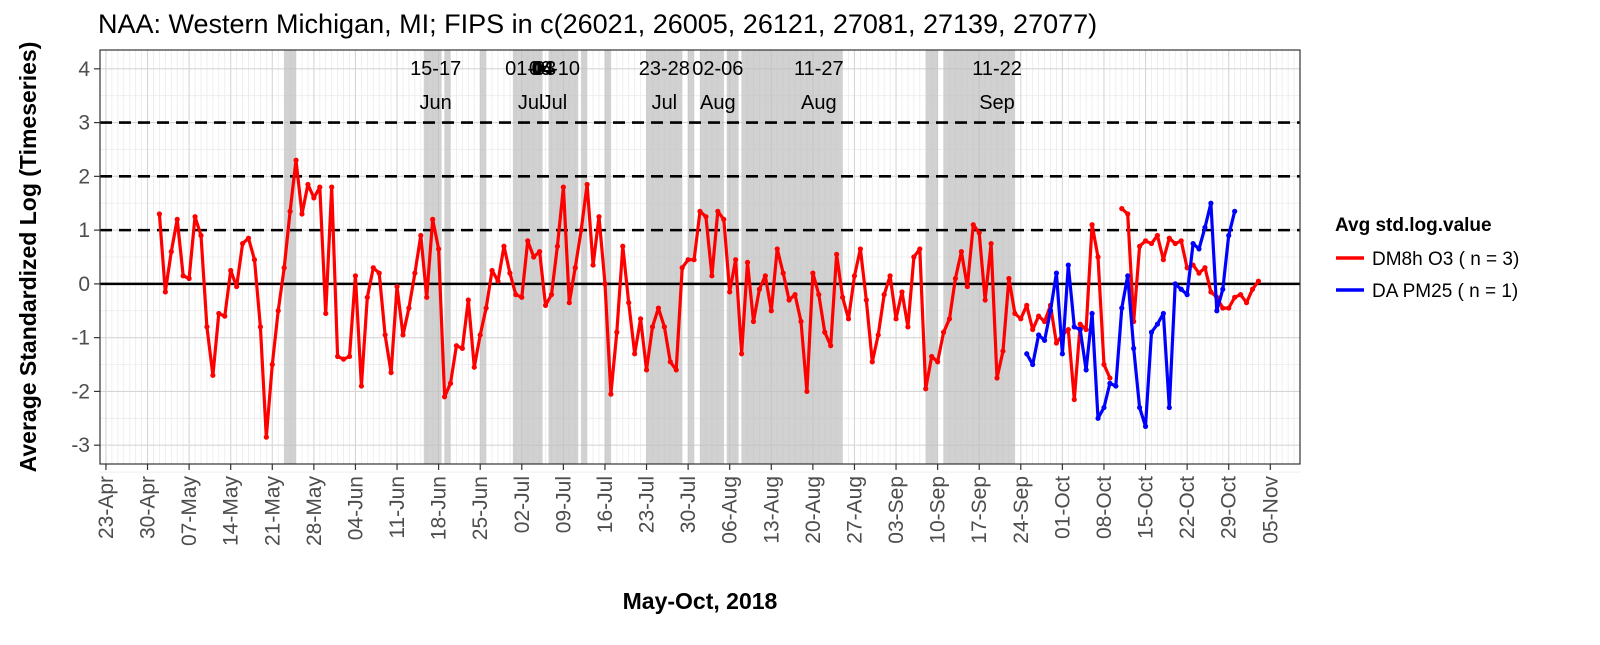 The height and width of the screenshot is (645, 1600). What do you see at coordinates (84, 230) in the screenshot?
I see `y-tick-label: 1` at bounding box center [84, 230].